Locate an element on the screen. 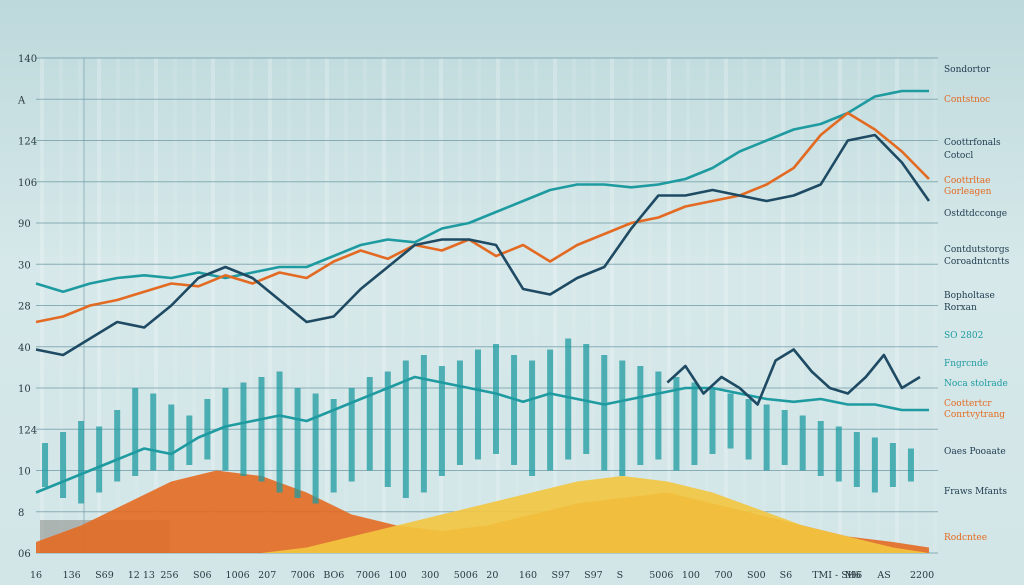 The image size is (1024, 585). x-tick-label: S69 is located at coordinates (104, 575).